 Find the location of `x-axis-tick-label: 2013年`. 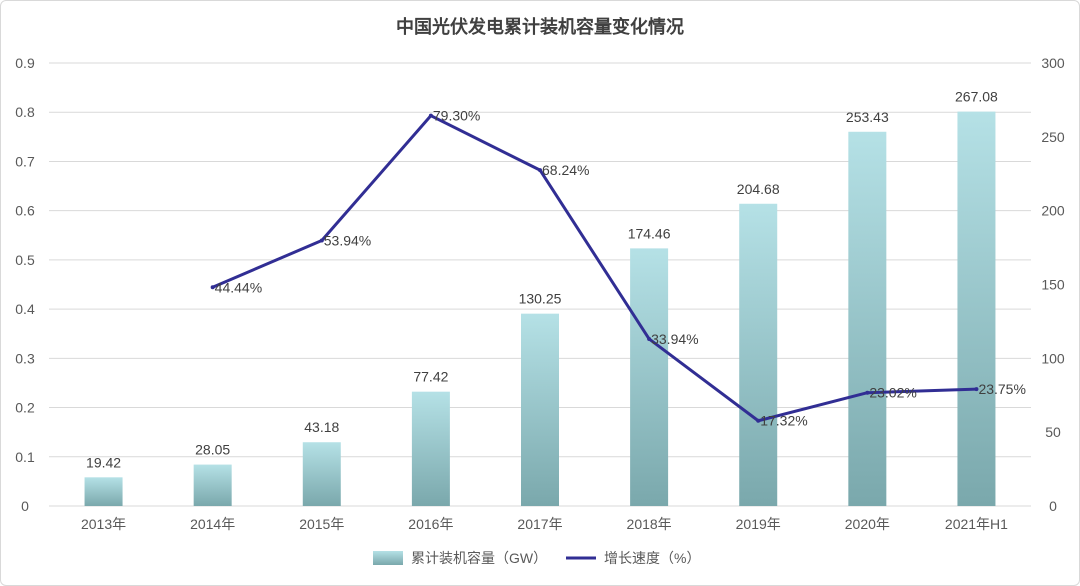

x-axis-tick-label: 2013年 is located at coordinates (103, 524).